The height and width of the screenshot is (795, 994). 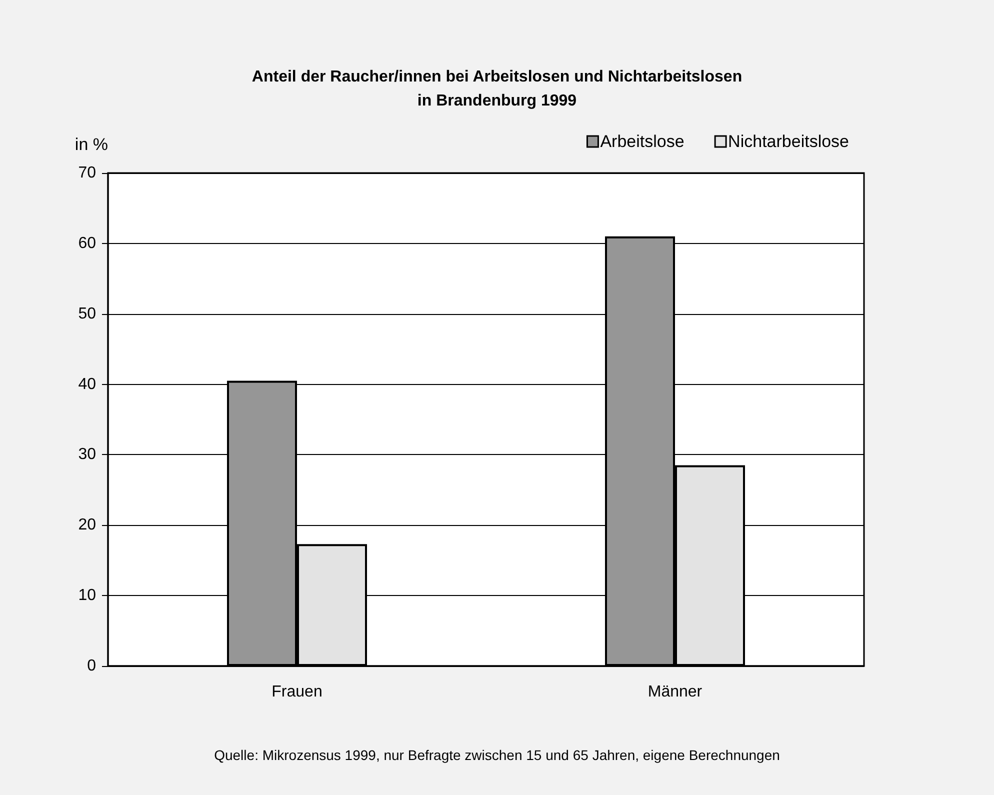 I want to click on x-tick-label: Frauen, so click(x=297, y=692).